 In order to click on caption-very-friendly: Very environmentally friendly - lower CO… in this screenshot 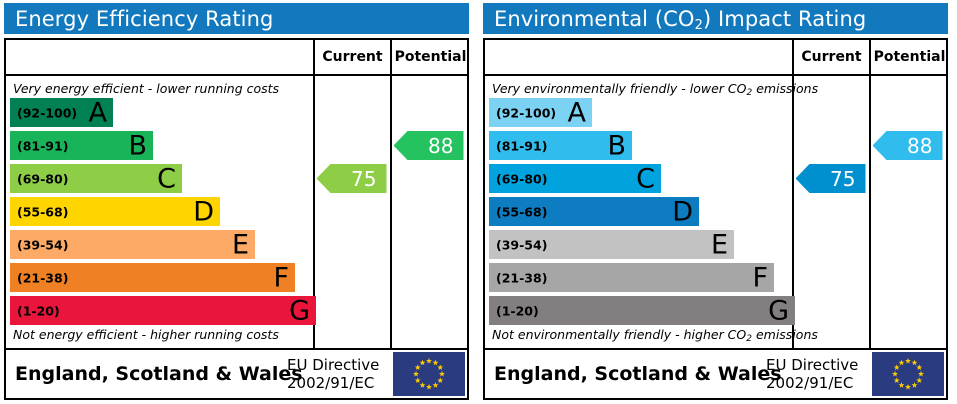, I will do `click(655, 89)`.